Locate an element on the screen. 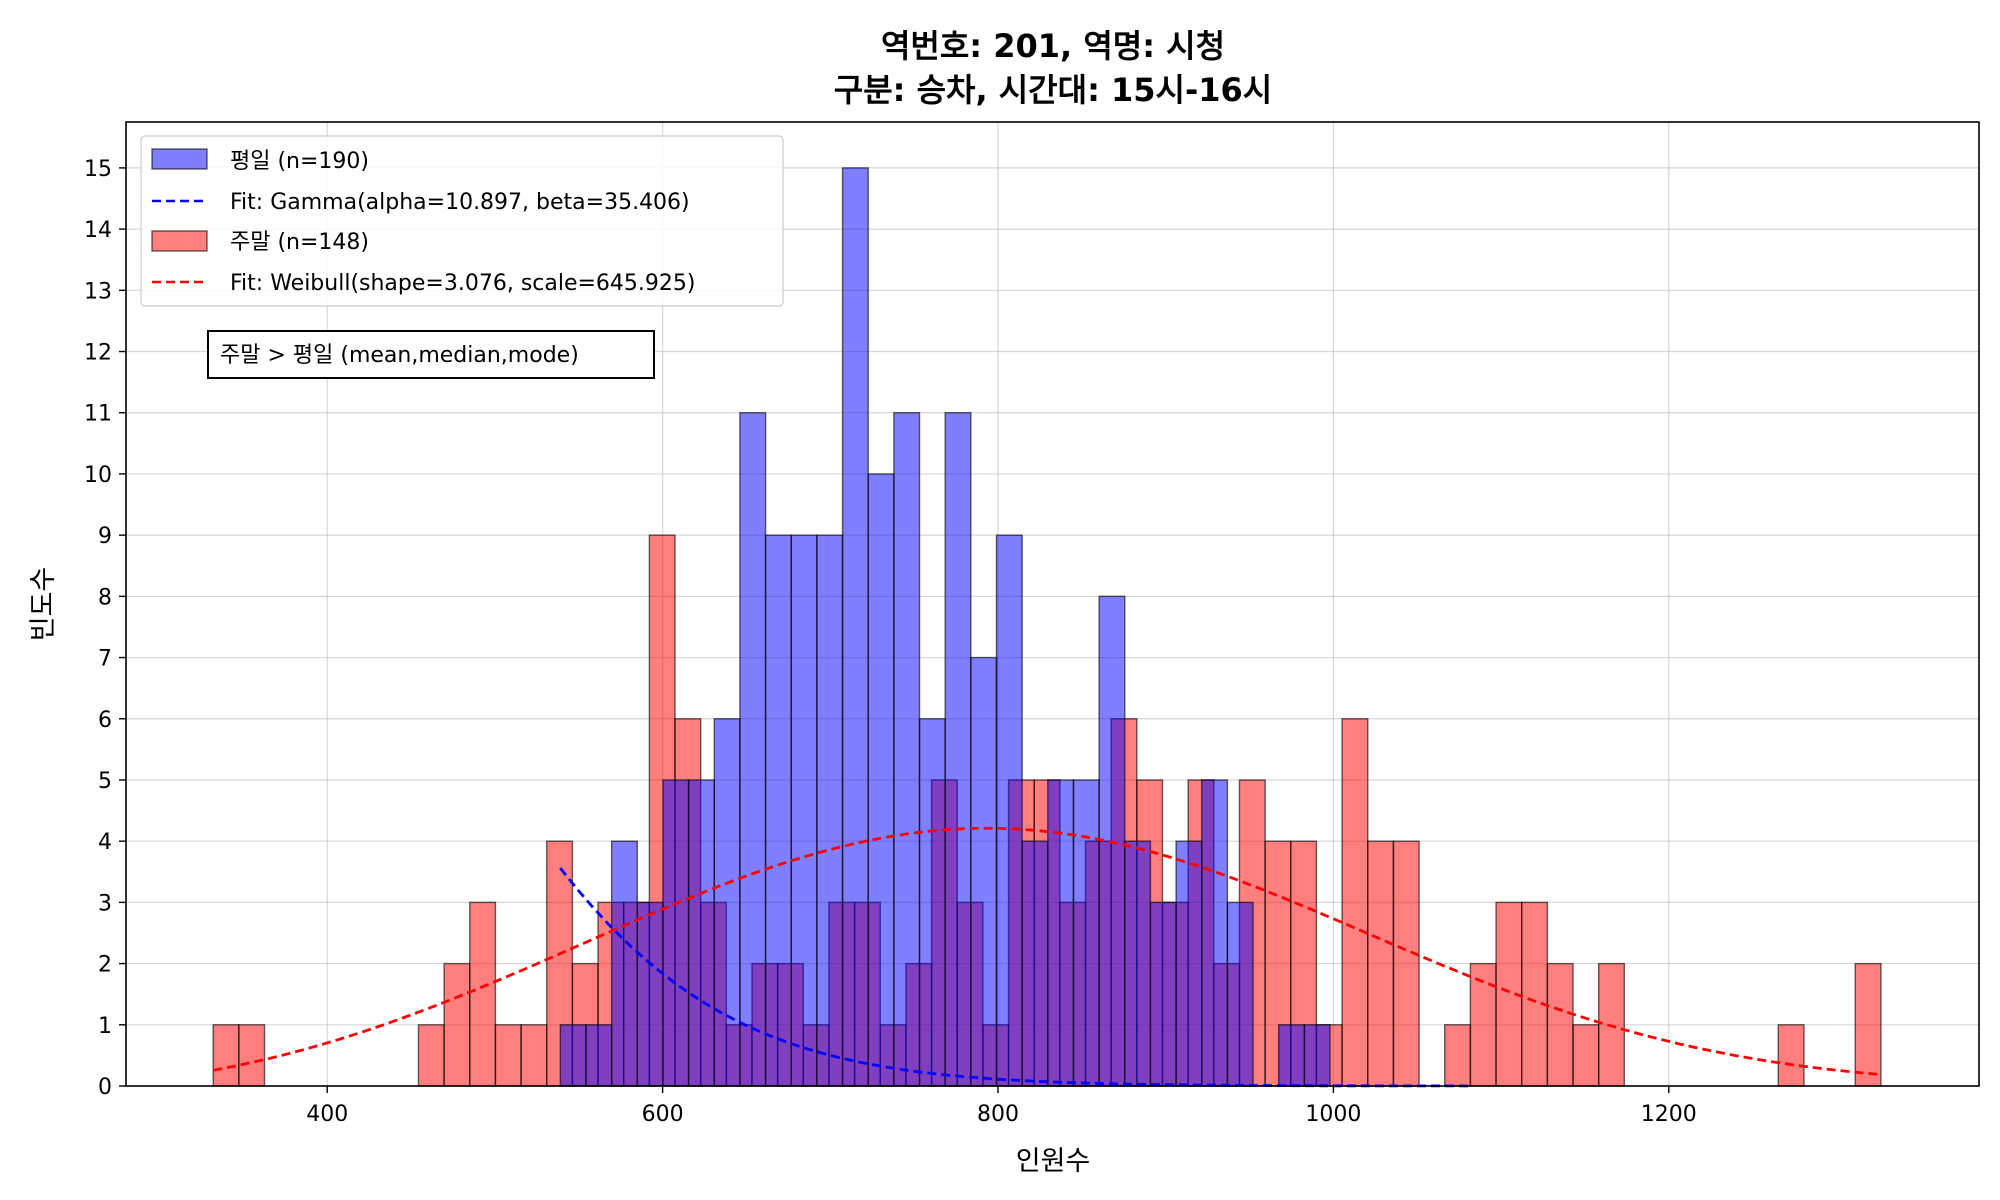 The width and height of the screenshot is (2000, 1200). x-tick-label: 1000 is located at coordinates (1333, 1114).